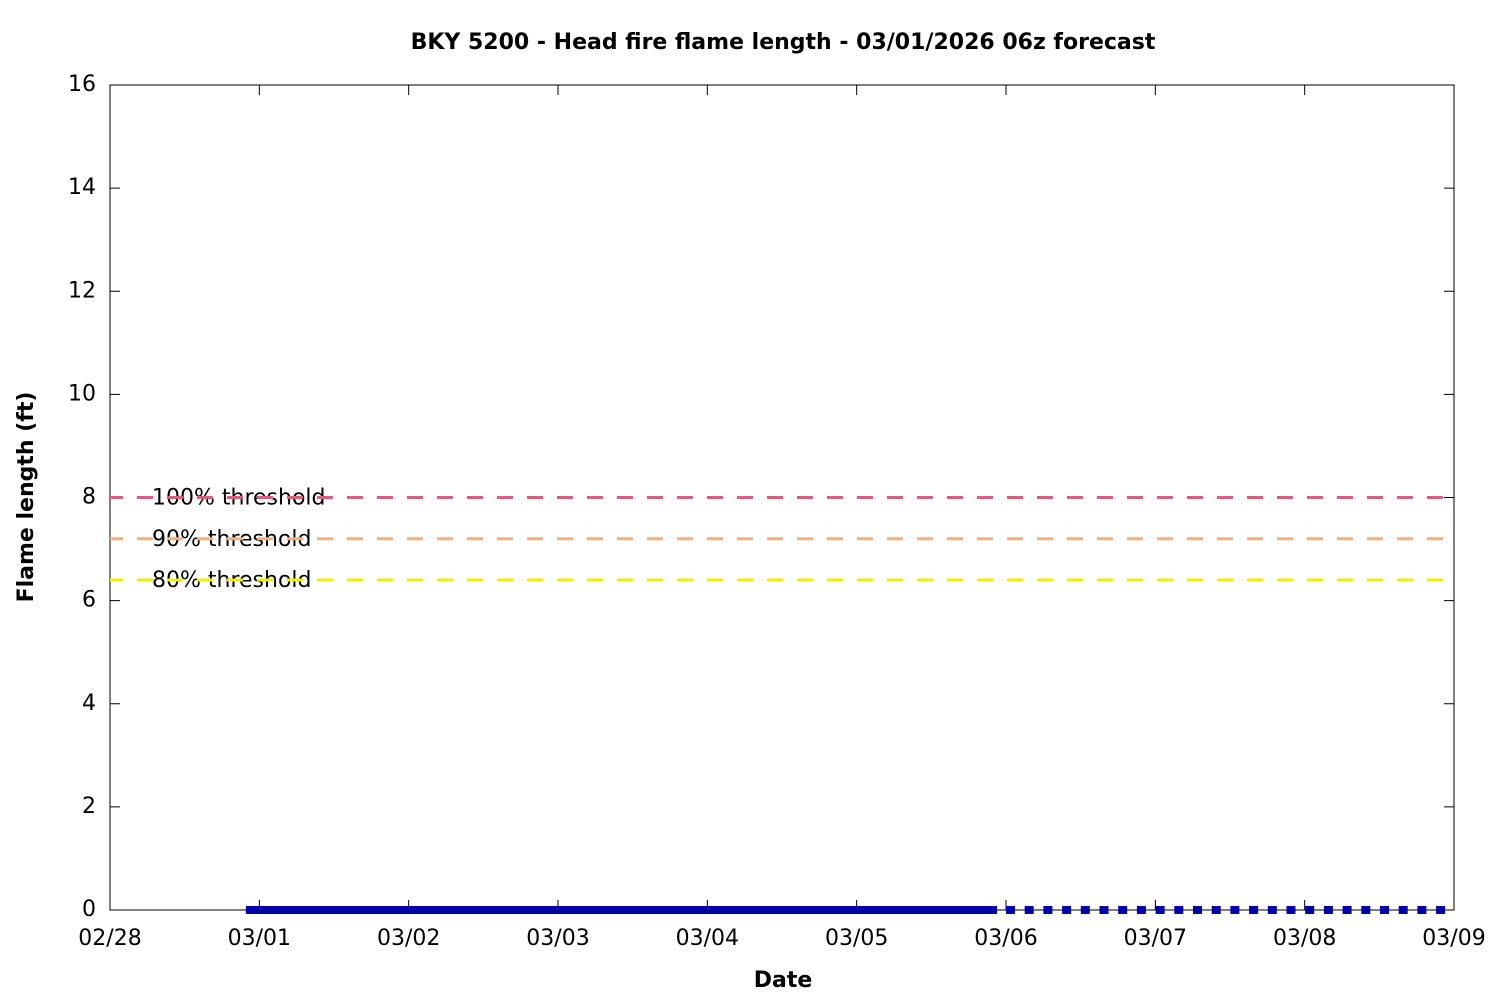 The image size is (1500, 1004). Describe the element at coordinates (1155, 938) in the screenshot. I see `x-tick-label: 03/07` at that location.